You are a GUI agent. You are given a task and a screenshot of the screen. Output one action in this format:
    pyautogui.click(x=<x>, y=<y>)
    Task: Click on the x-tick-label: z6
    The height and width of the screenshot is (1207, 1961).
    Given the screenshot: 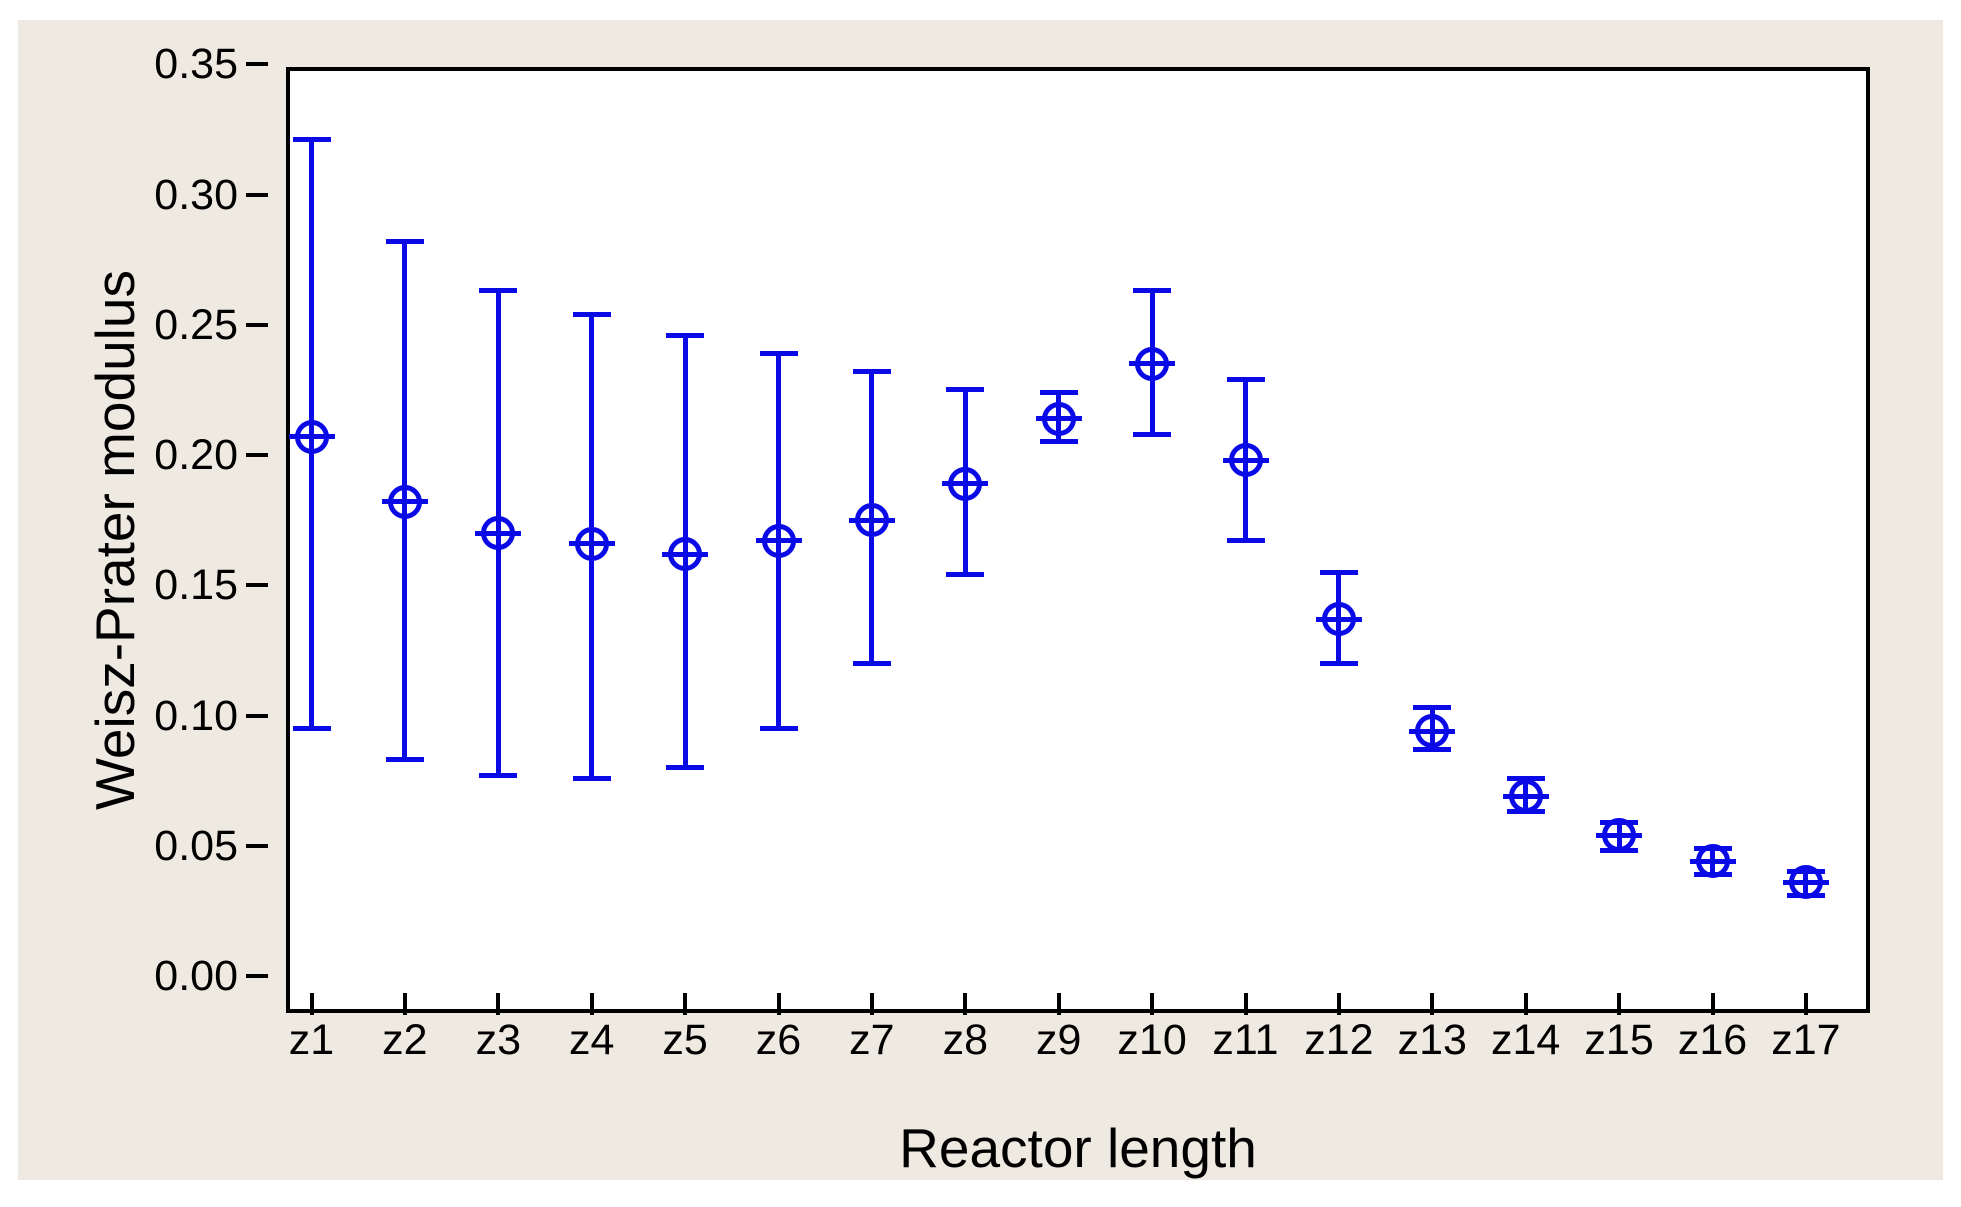 What is the action you would take?
    pyautogui.click(x=778, y=1040)
    